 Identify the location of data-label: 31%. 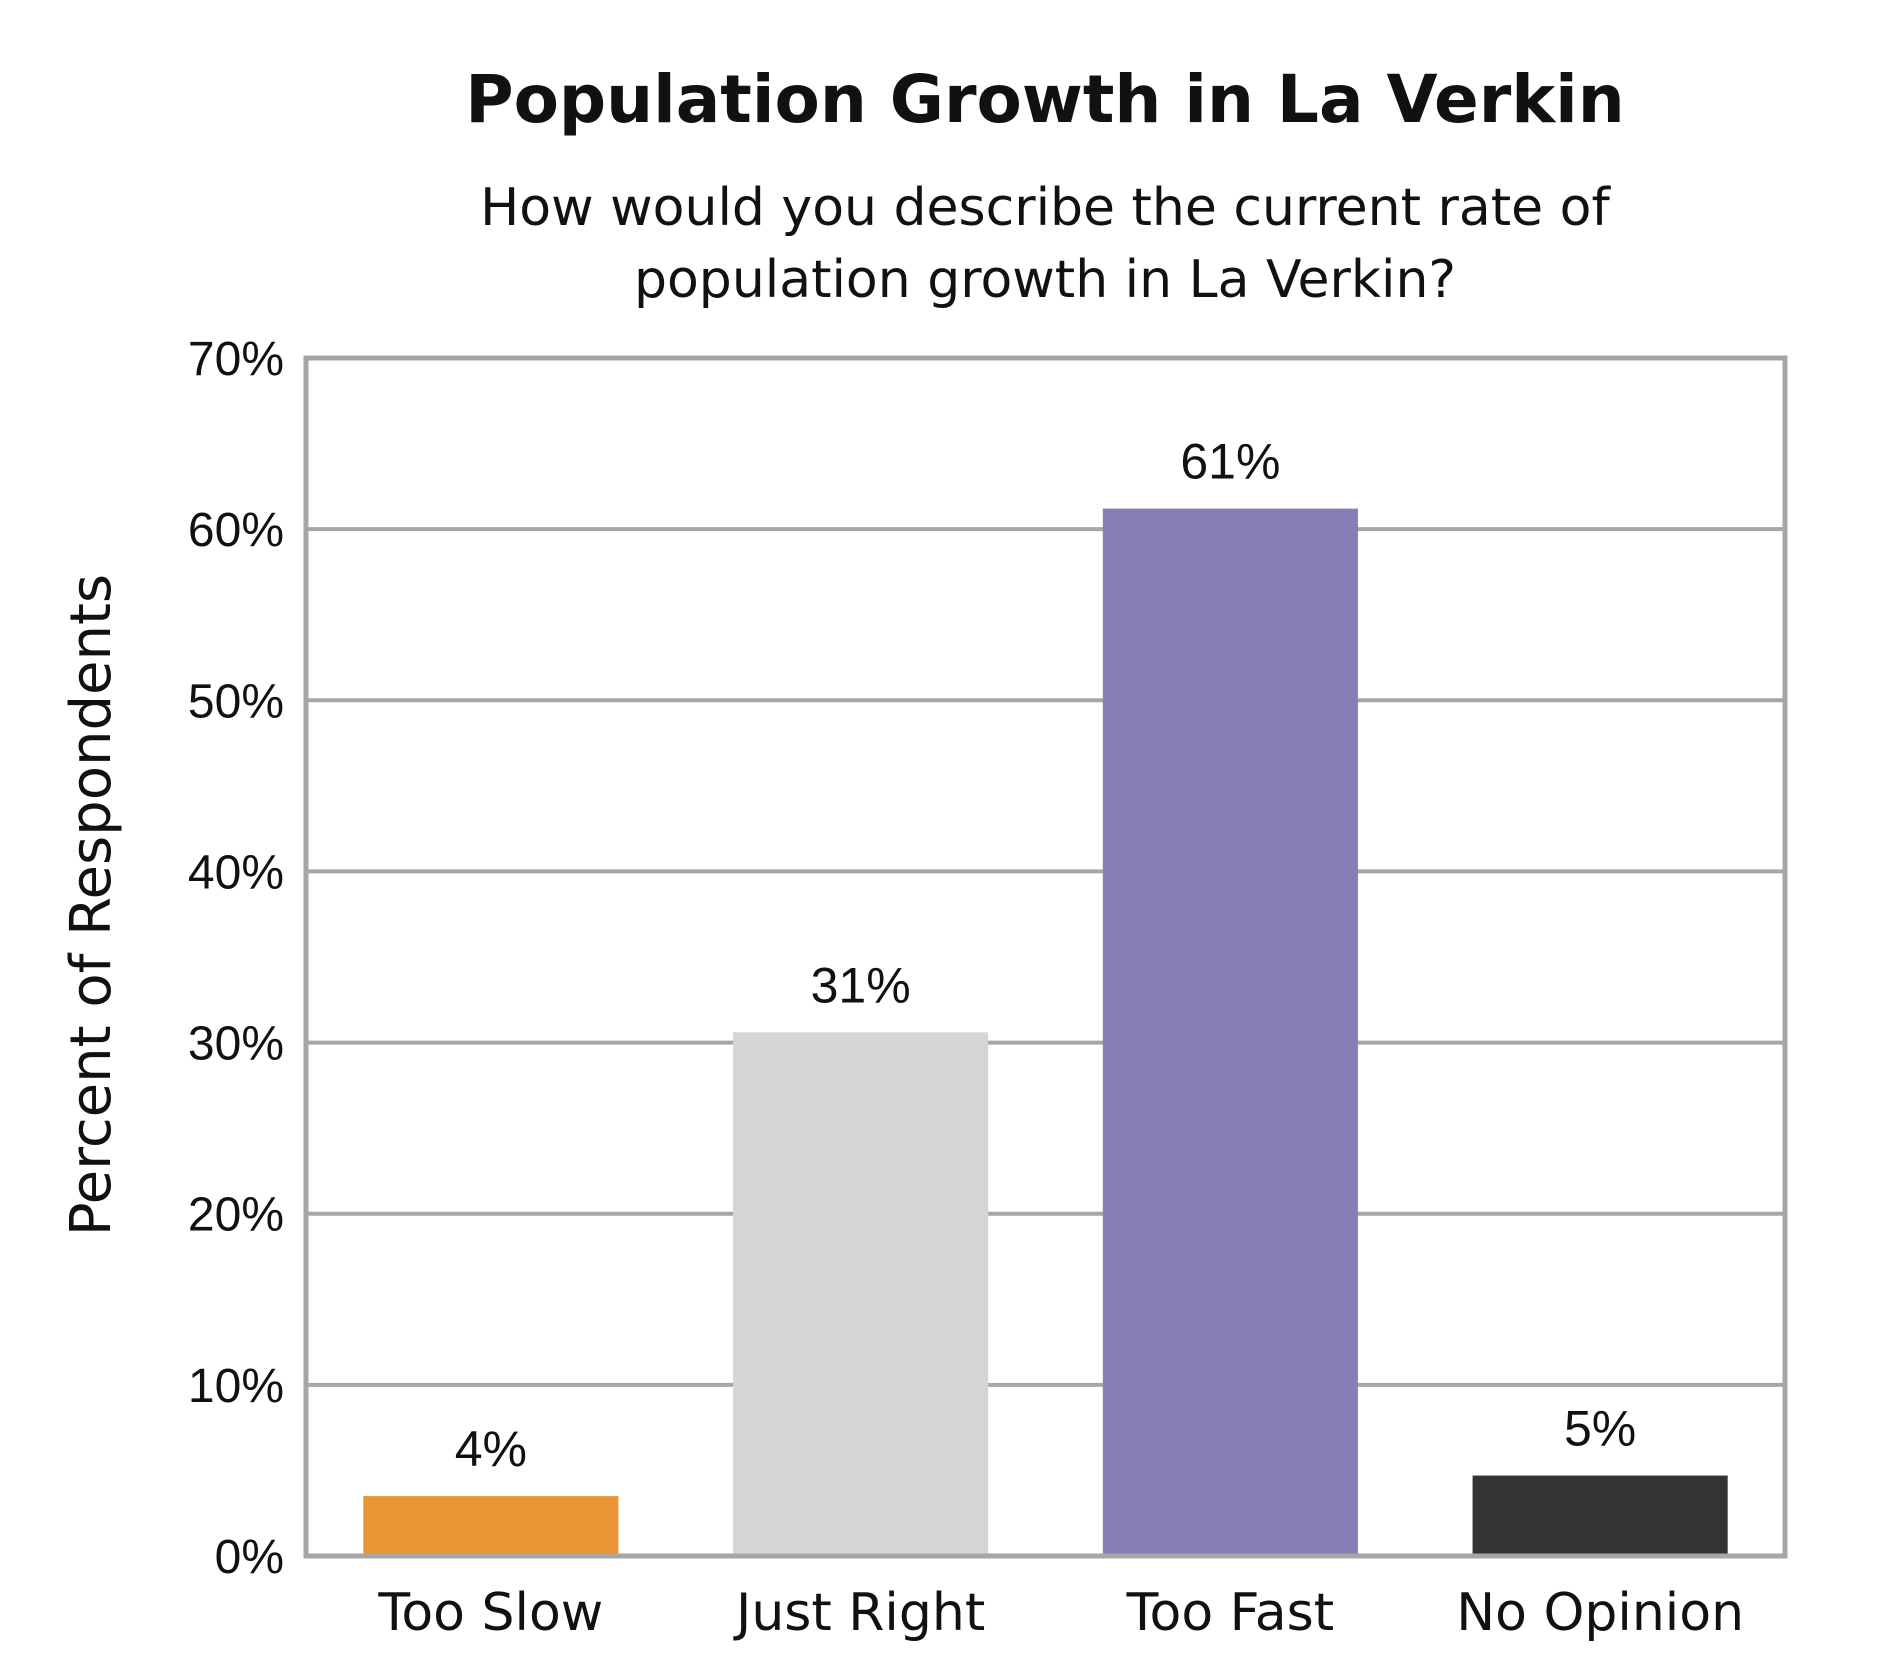
(861, 985).